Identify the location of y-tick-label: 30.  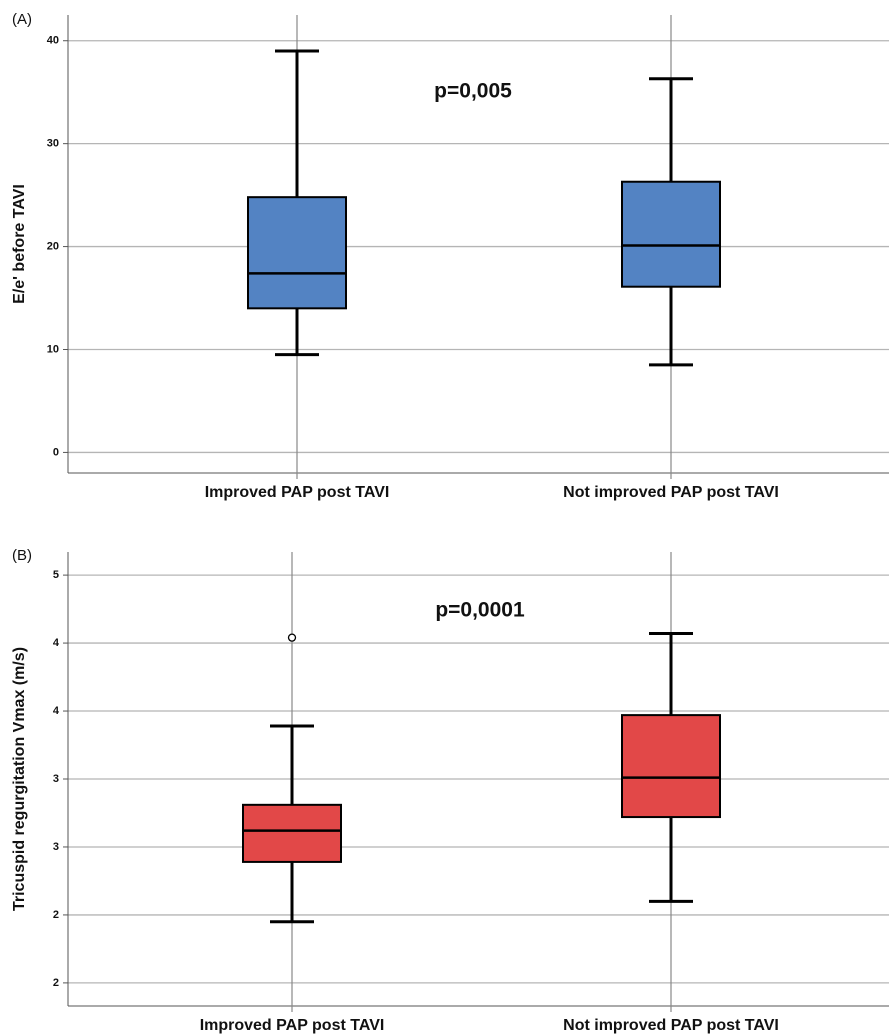
(53, 144).